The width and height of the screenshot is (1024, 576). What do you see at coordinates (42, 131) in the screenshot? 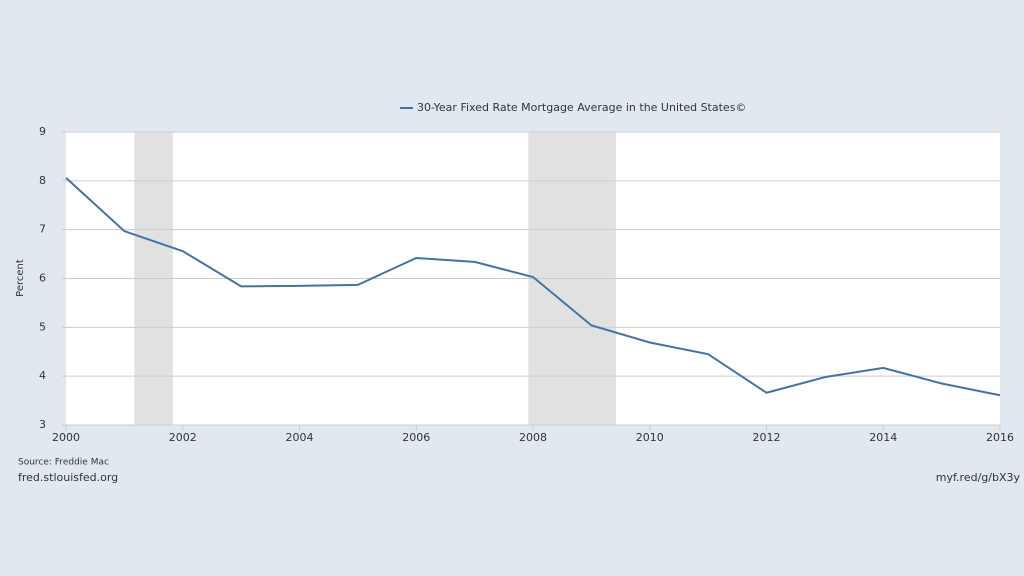
I see `y-tick-label: 9` at bounding box center [42, 131].